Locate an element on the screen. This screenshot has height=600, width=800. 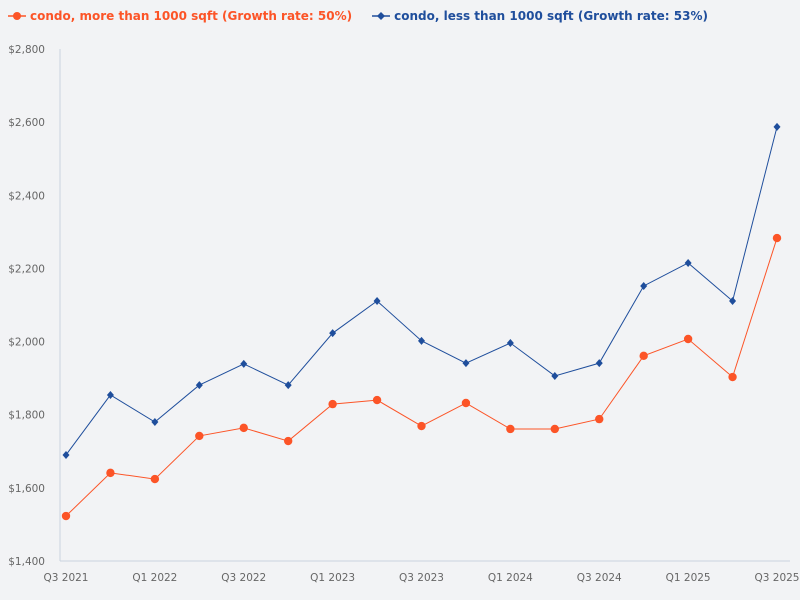
y-tick-label: $2,000 is located at coordinates (26, 343).